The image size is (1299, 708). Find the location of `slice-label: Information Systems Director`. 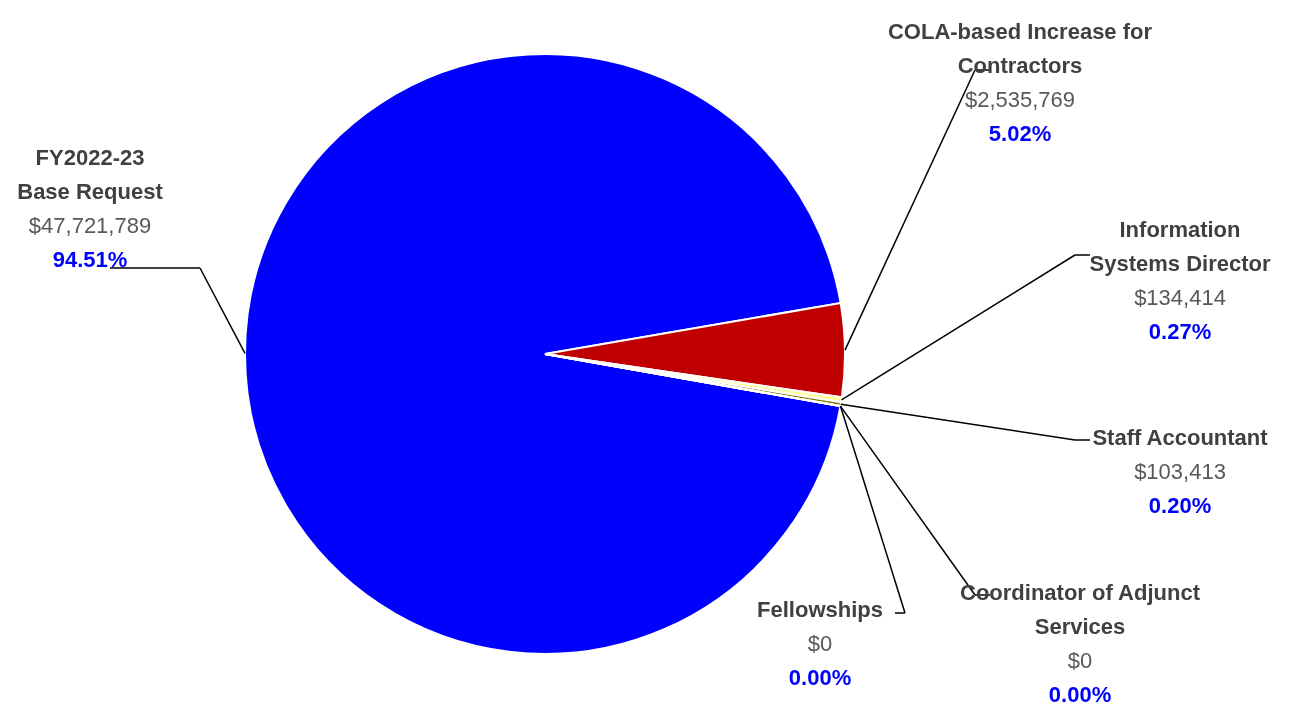

slice-label: Information Systems Director is located at coordinates (1180, 246).